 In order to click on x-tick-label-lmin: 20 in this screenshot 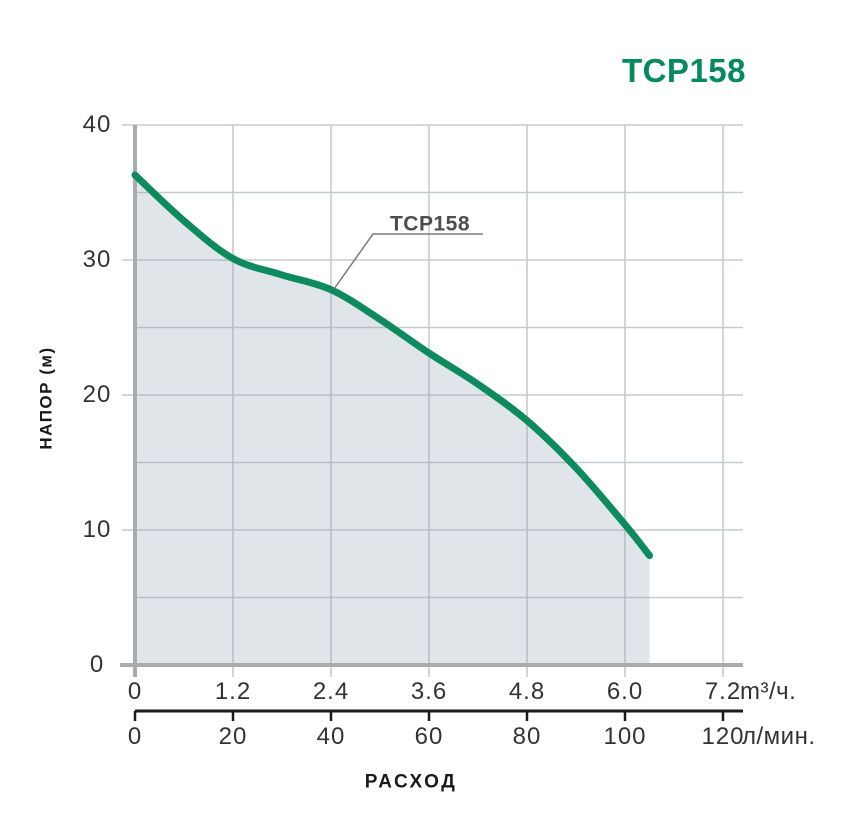, I will do `click(233, 736)`.